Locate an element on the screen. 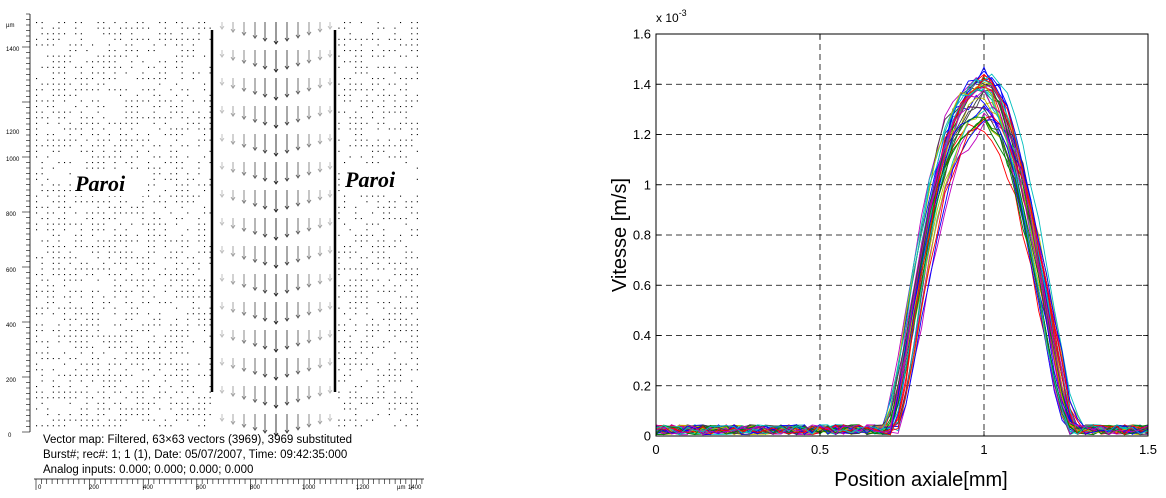 The height and width of the screenshot is (498, 1166). y-tick-label: 200 is located at coordinates (11, 381).